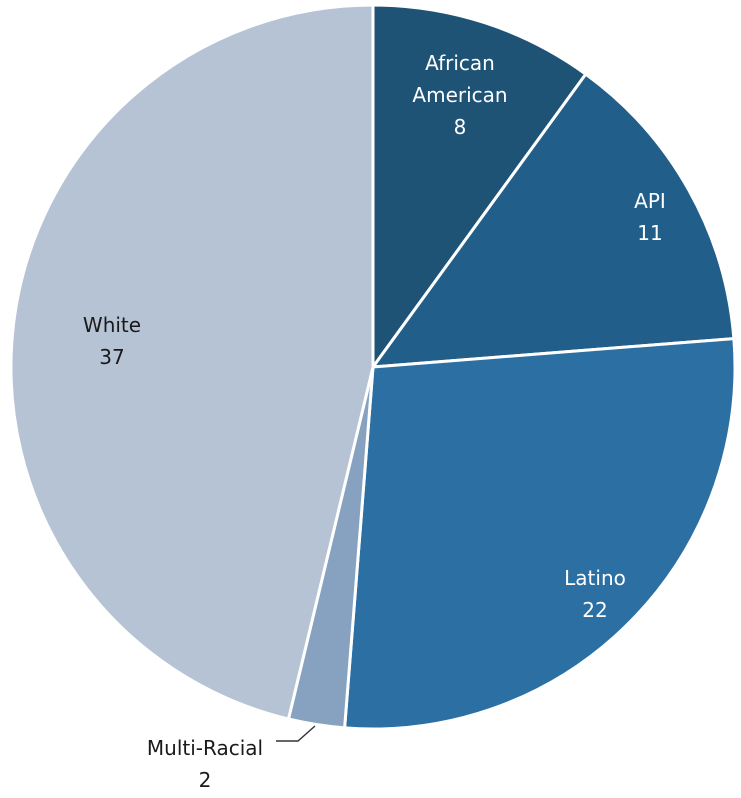  Describe the element at coordinates (595, 578) in the screenshot. I see `slice-label-line: Latino` at that location.